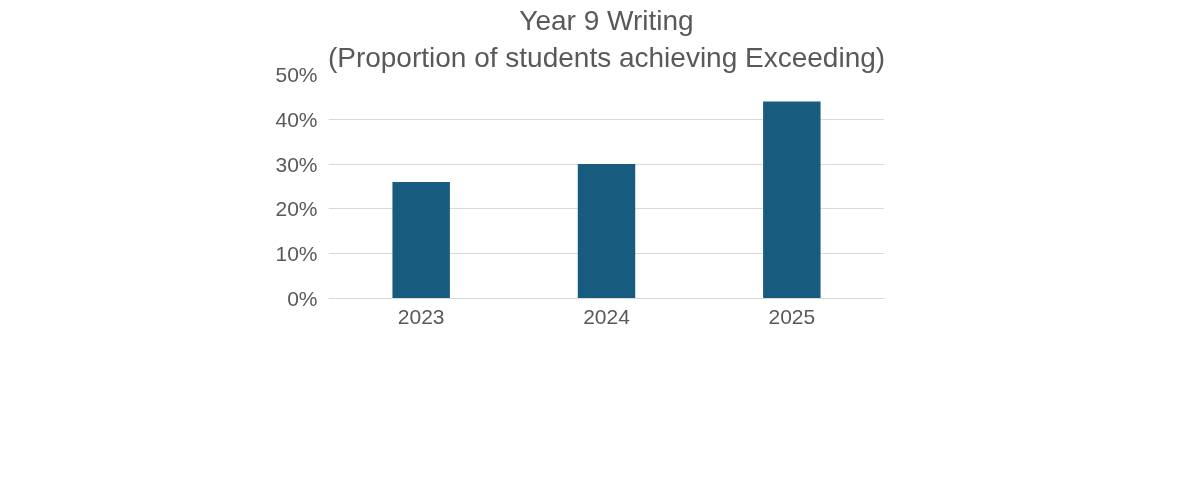  I want to click on chart-subtitle: (Proportion of students achieving Exceeding), so click(606, 57).